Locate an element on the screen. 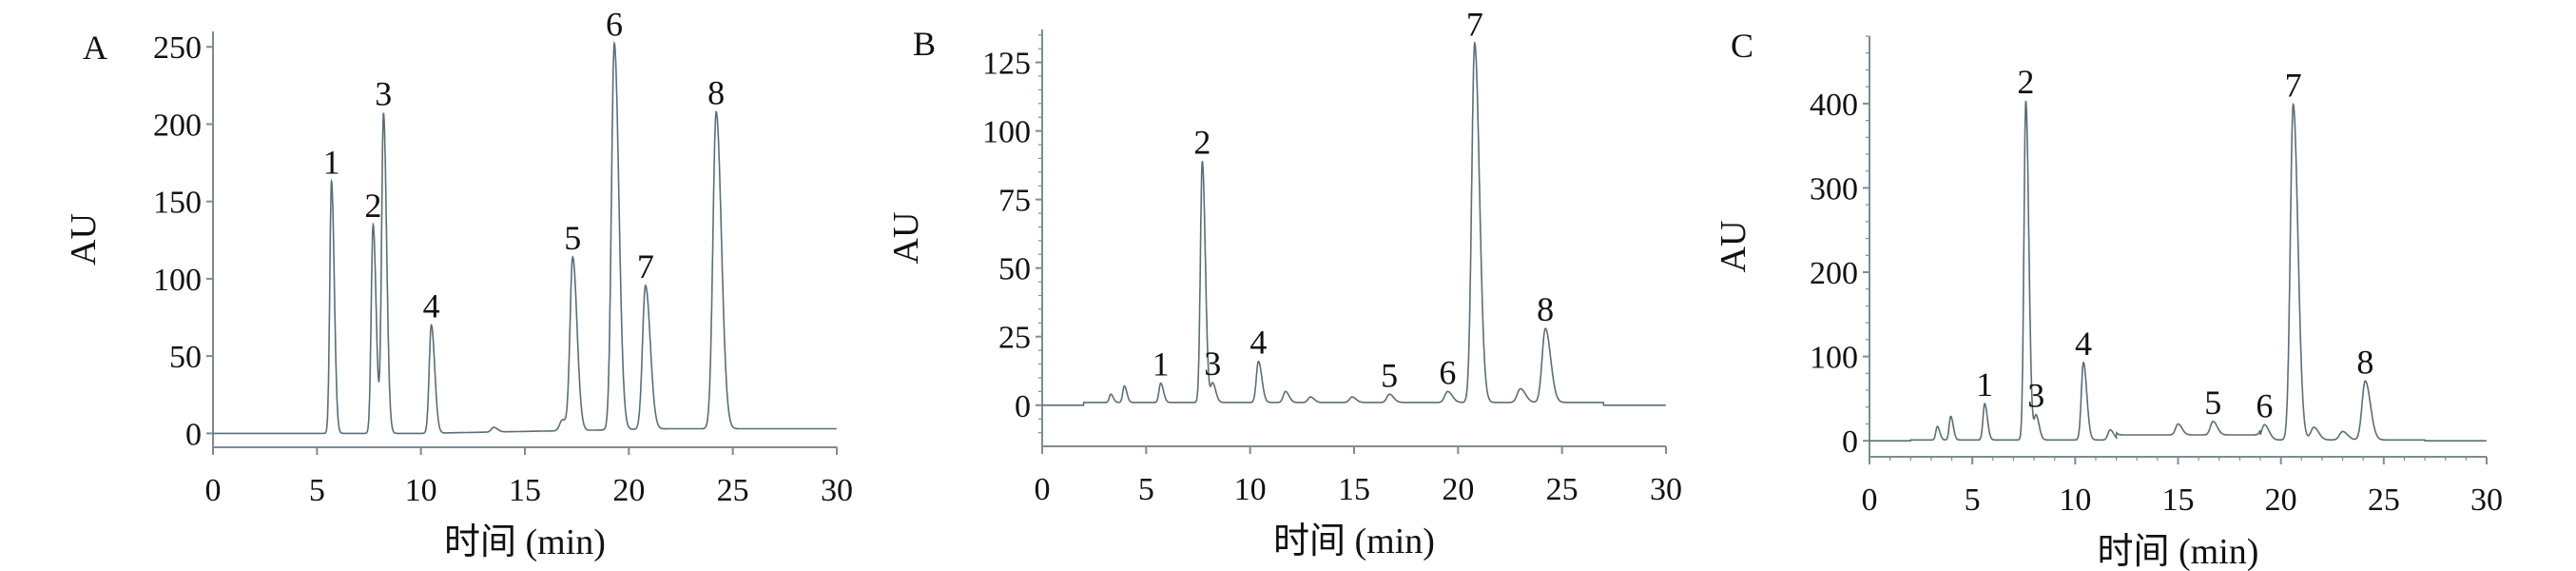 The image size is (2576, 571). y-tick-label: 25 is located at coordinates (1014, 338).